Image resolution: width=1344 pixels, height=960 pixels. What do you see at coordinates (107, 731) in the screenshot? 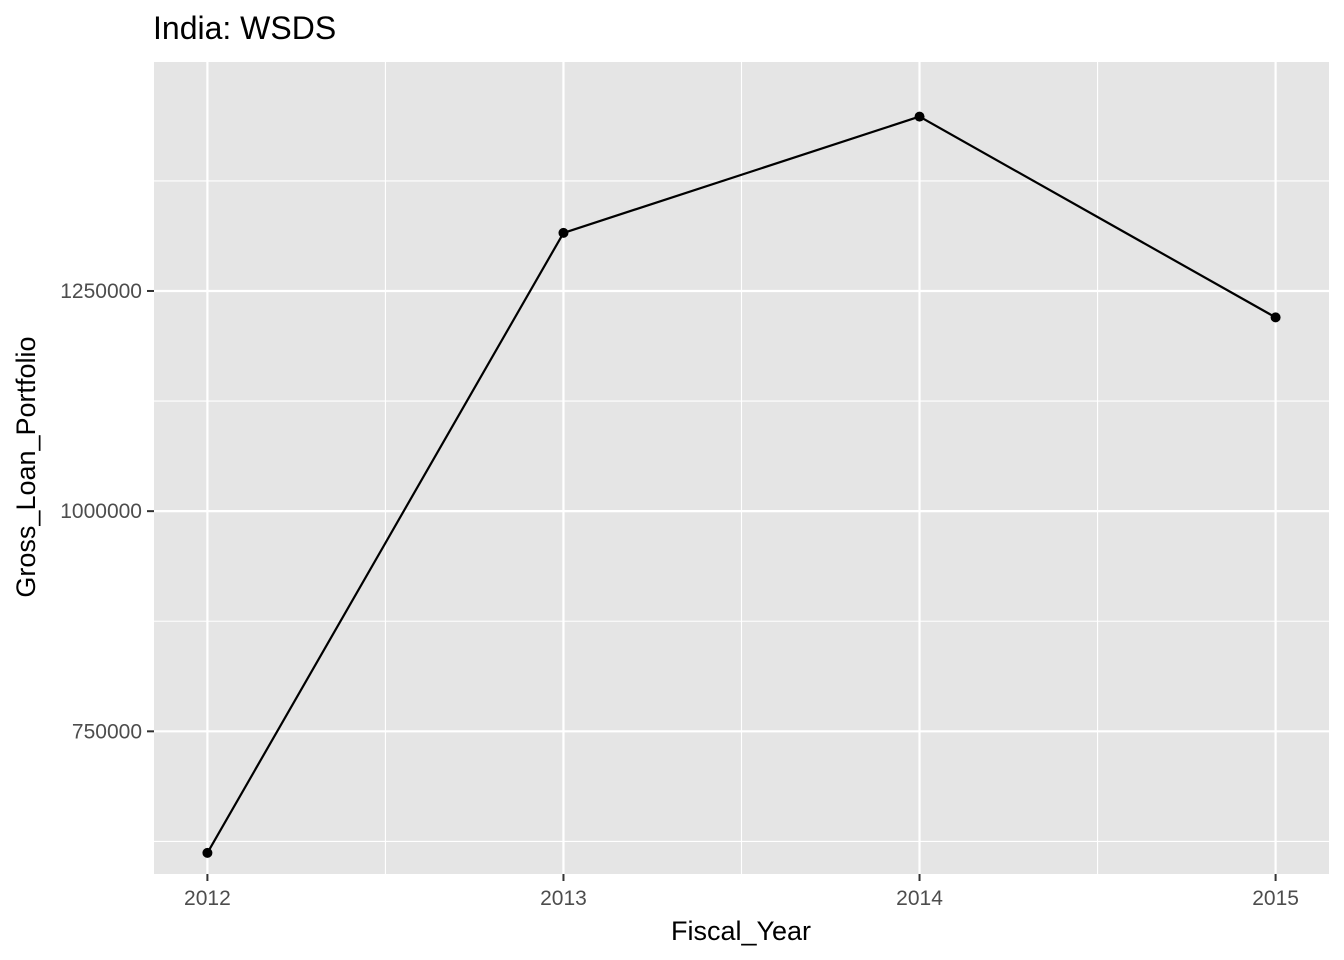
I see `y-tick-label: 750000` at bounding box center [107, 731].